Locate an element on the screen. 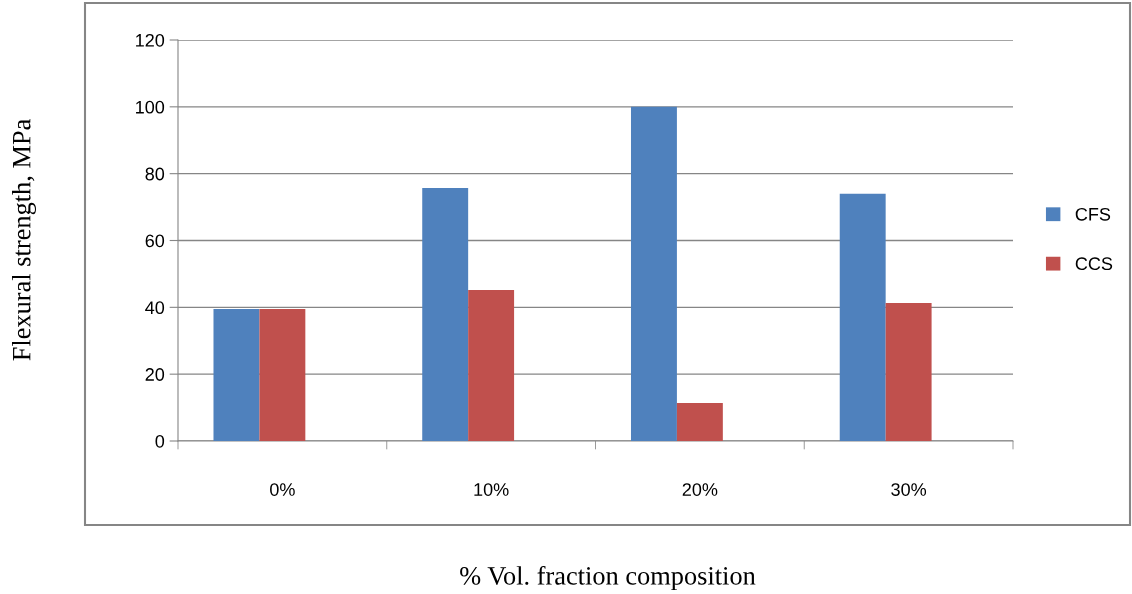 The height and width of the screenshot is (594, 1132). legend-label: CFS is located at coordinates (1093, 214).